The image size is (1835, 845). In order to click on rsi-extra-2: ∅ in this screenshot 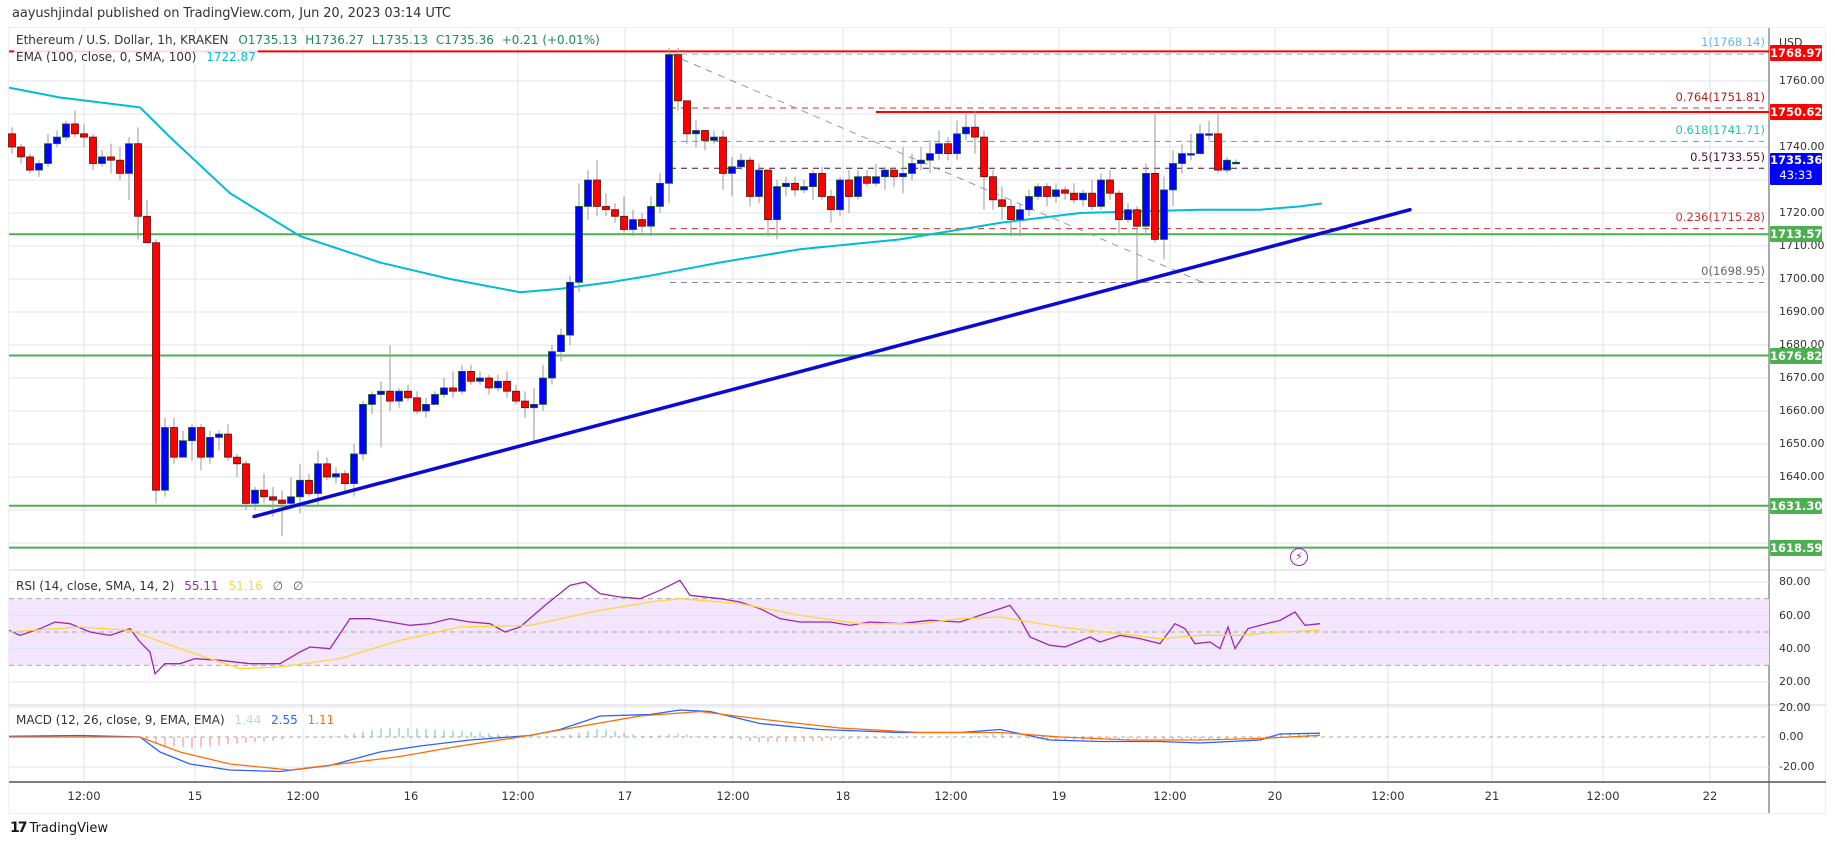, I will do `click(298, 586)`.